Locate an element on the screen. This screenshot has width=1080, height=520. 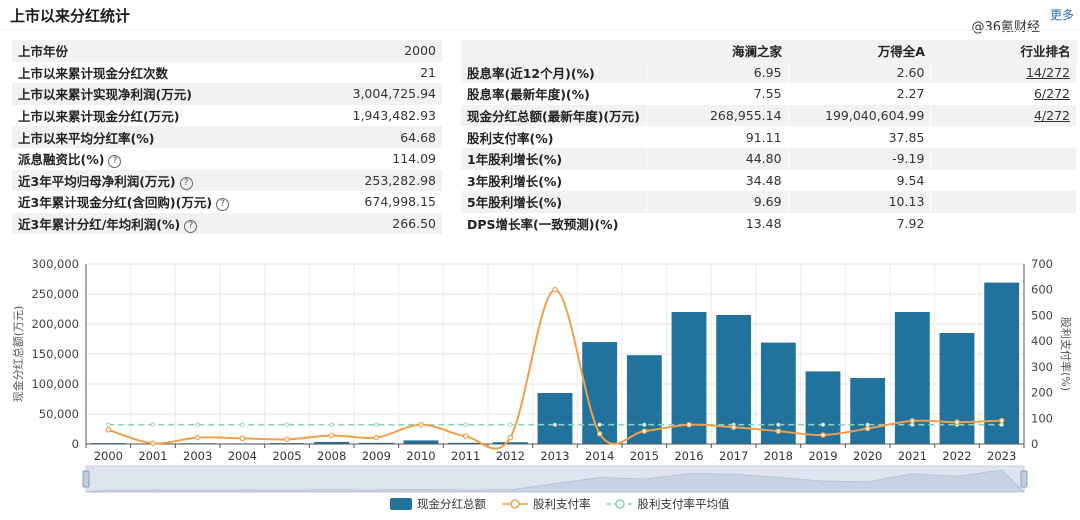
y2-tick-label: 200 is located at coordinates (1042, 393).